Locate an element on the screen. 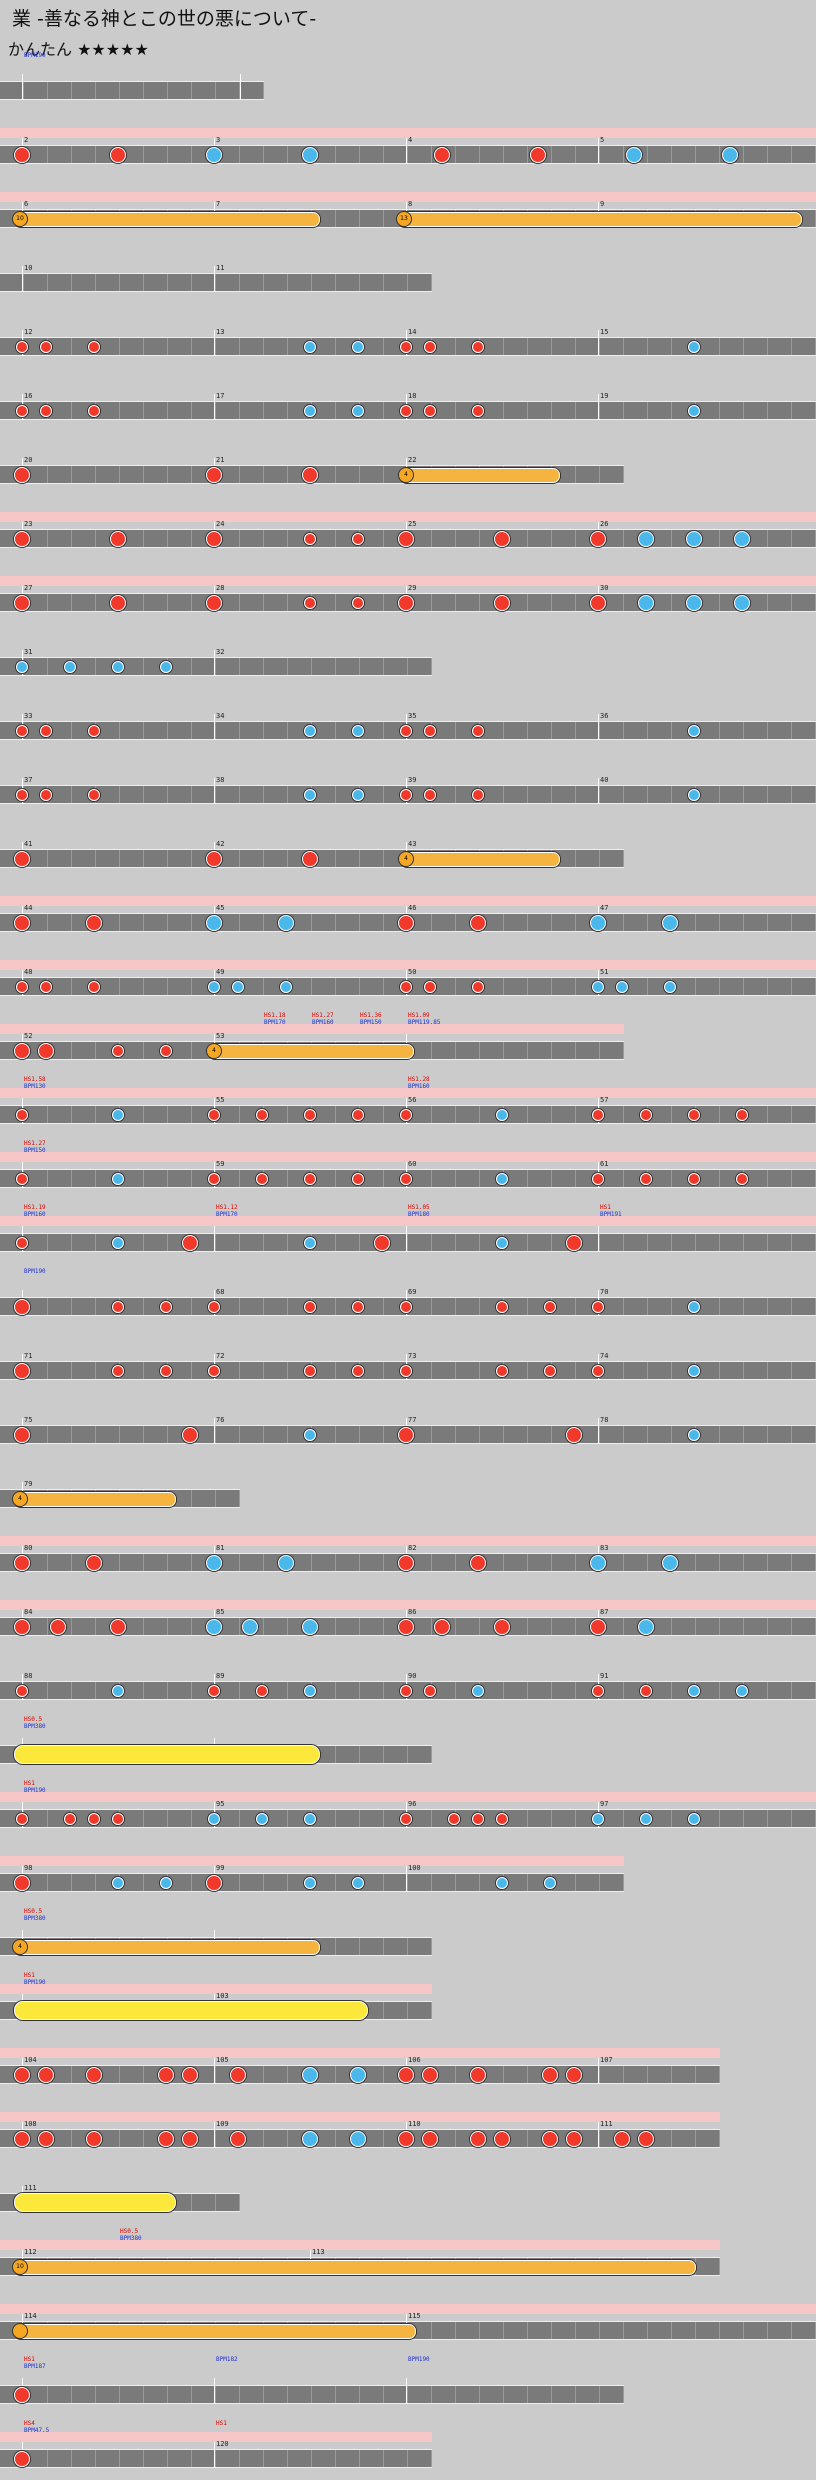 Image resolution: width=816 pixels, height=2480 pixels. chart-row: 80 81 82 83 is located at coordinates (408, 1554).